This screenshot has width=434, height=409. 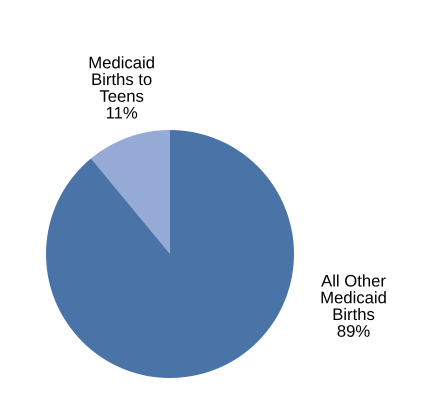 I want to click on data-label: 11%, so click(x=122, y=112).